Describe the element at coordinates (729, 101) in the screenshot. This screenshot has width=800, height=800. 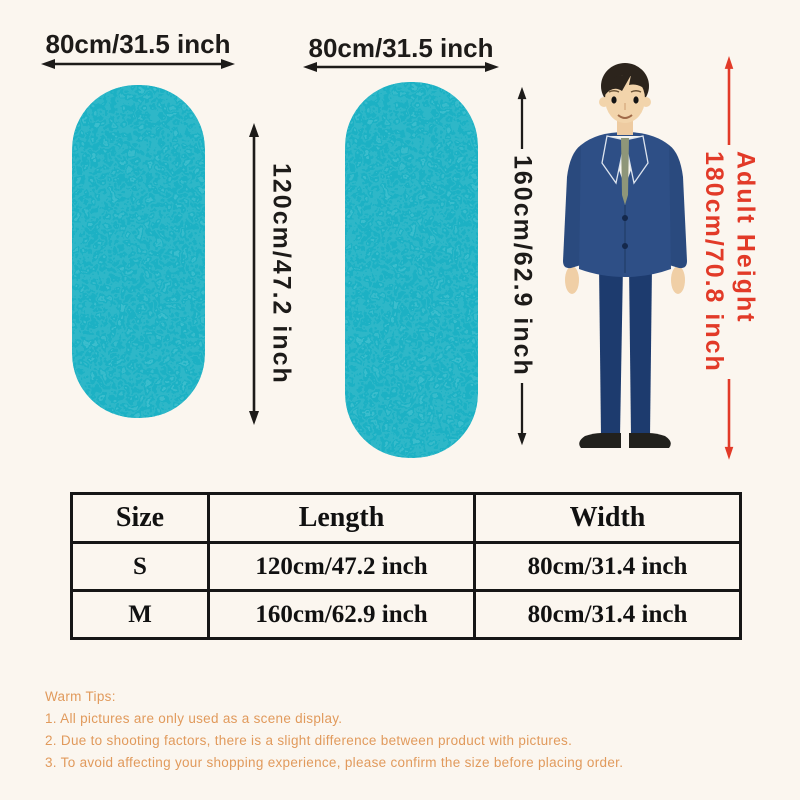
I see `adult-height-arrow-up-icon` at that location.